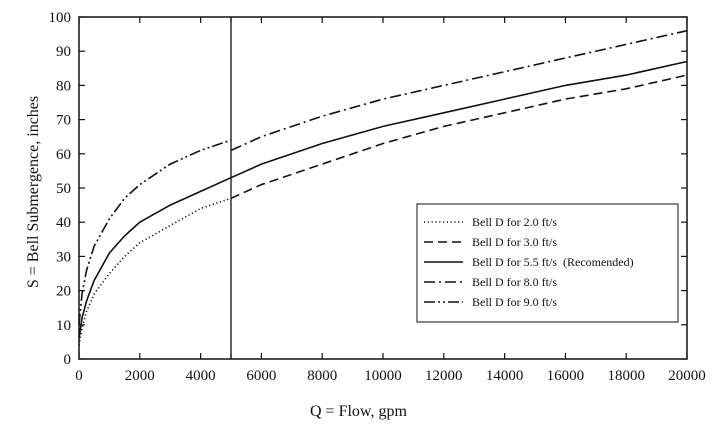 The width and height of the screenshot is (725, 429). What do you see at coordinates (63, 257) in the screenshot?
I see `y-tick-label: 30` at bounding box center [63, 257].